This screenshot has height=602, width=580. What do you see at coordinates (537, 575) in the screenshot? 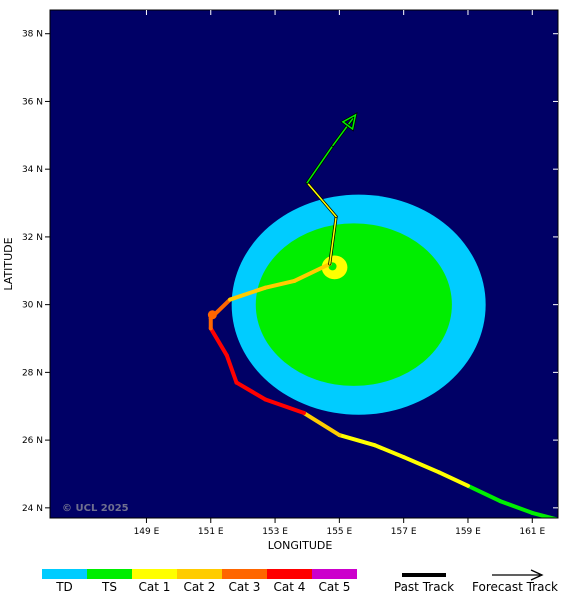
I see `forecast-track-legend-arrow` at bounding box center [537, 575].